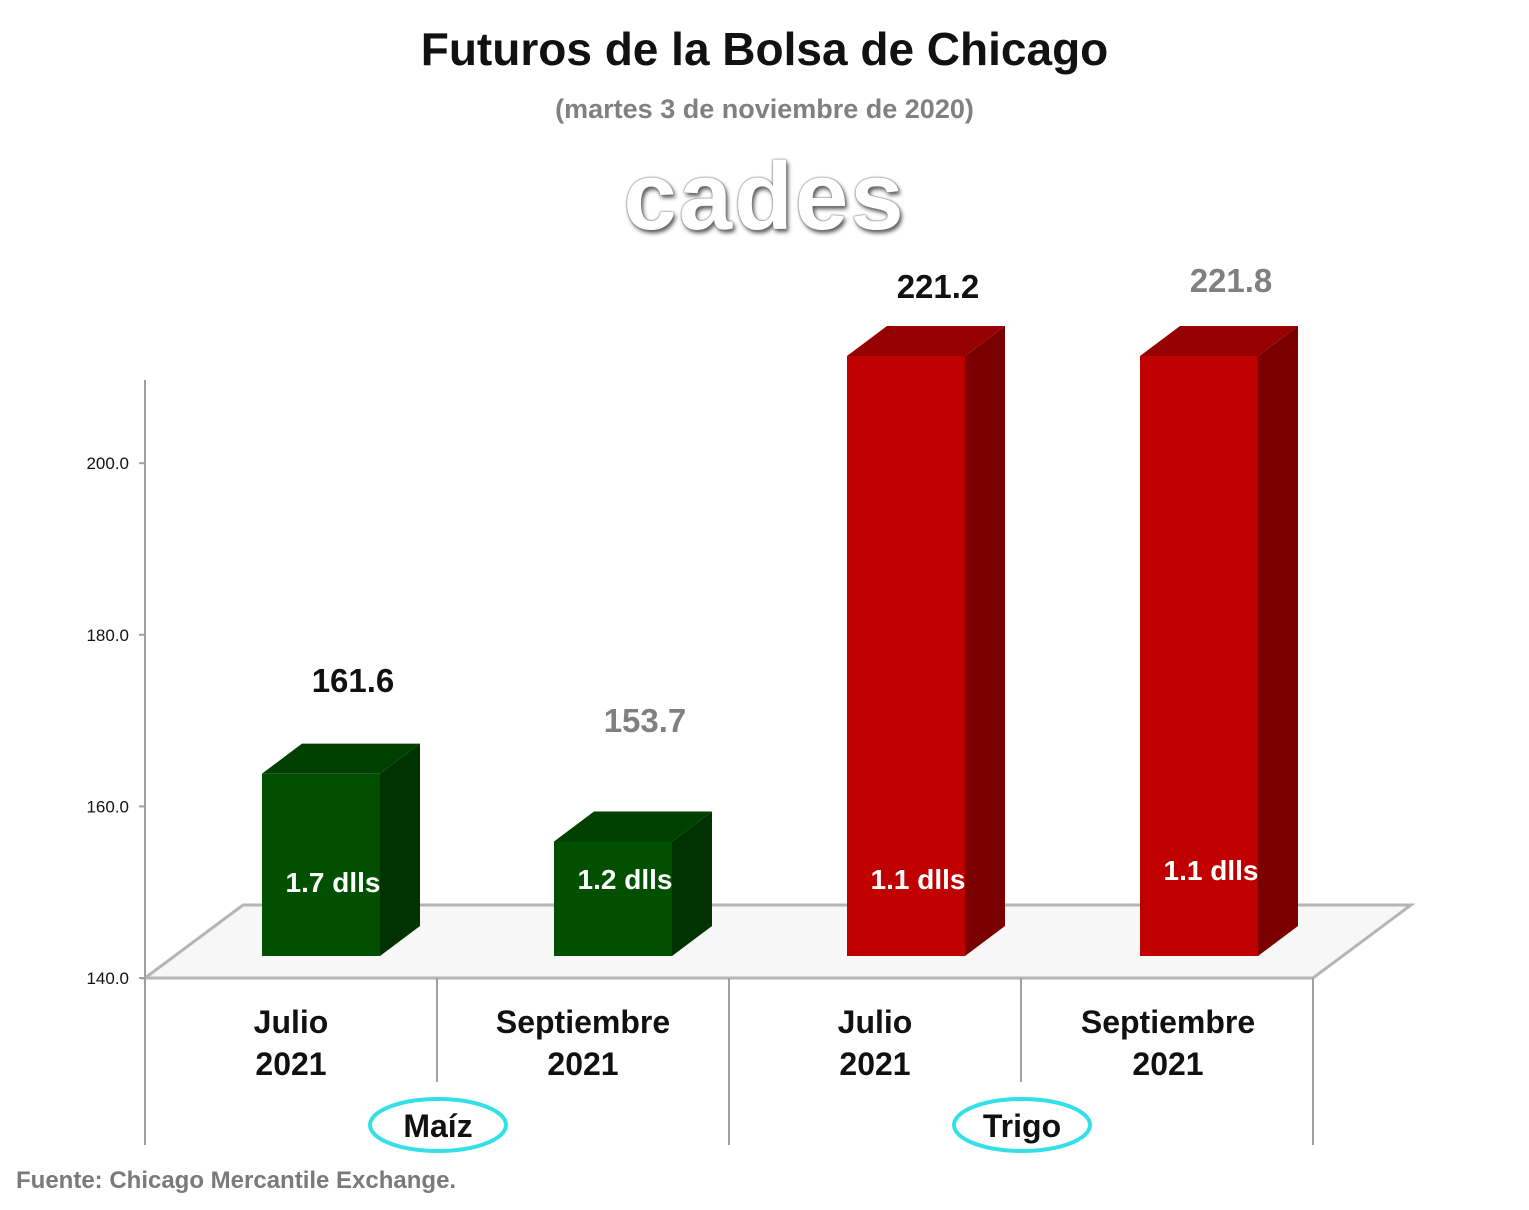 The height and width of the screenshot is (1210, 1529). I want to click on cades-logo: cades, so click(764, 196).